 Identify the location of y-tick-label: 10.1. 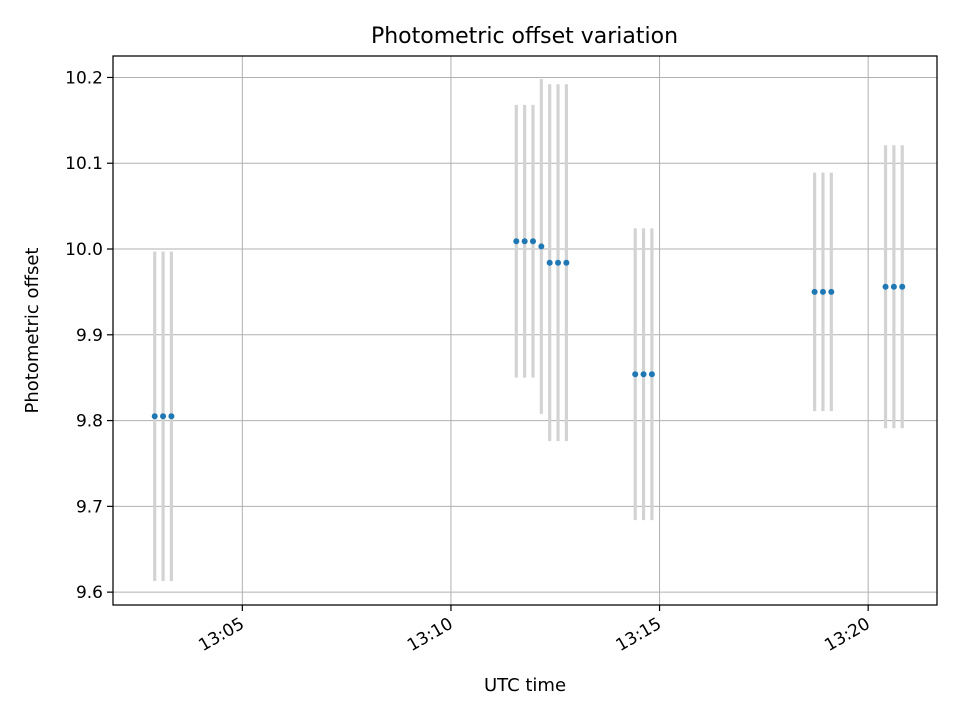
(84, 164).